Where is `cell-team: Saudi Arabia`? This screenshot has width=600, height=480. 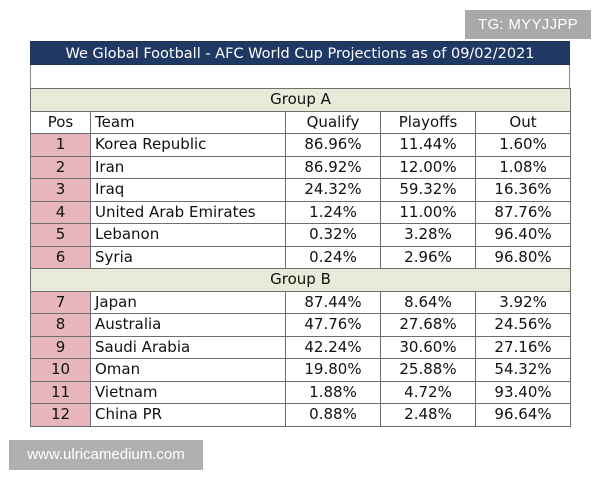 cell-team: Saudi Arabia is located at coordinates (188, 347).